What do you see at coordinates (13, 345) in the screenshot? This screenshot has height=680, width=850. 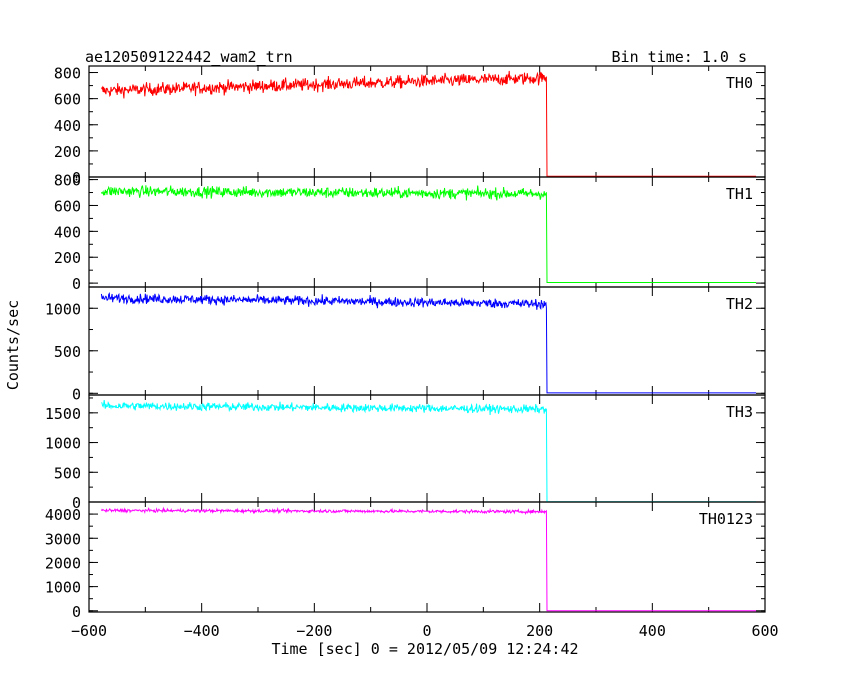 I see `y-axis-label: Counts/sec` at bounding box center [13, 345].